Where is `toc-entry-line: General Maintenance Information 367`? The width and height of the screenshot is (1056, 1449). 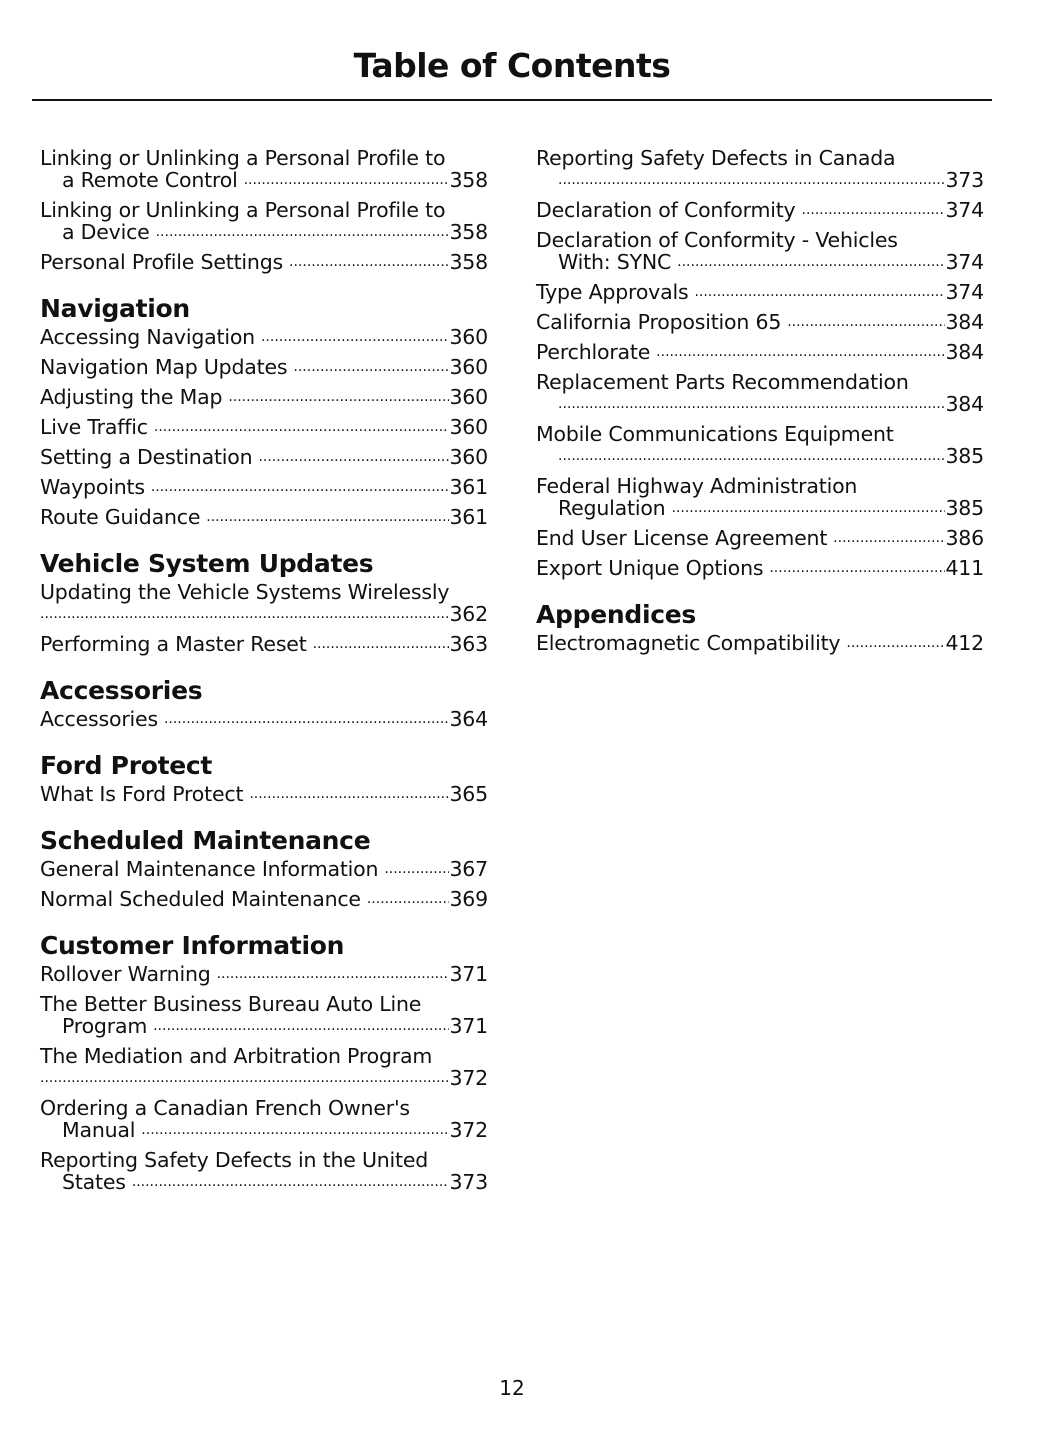
toc-entry-line: General Maintenance Information 367 is located at coordinates (264, 869).